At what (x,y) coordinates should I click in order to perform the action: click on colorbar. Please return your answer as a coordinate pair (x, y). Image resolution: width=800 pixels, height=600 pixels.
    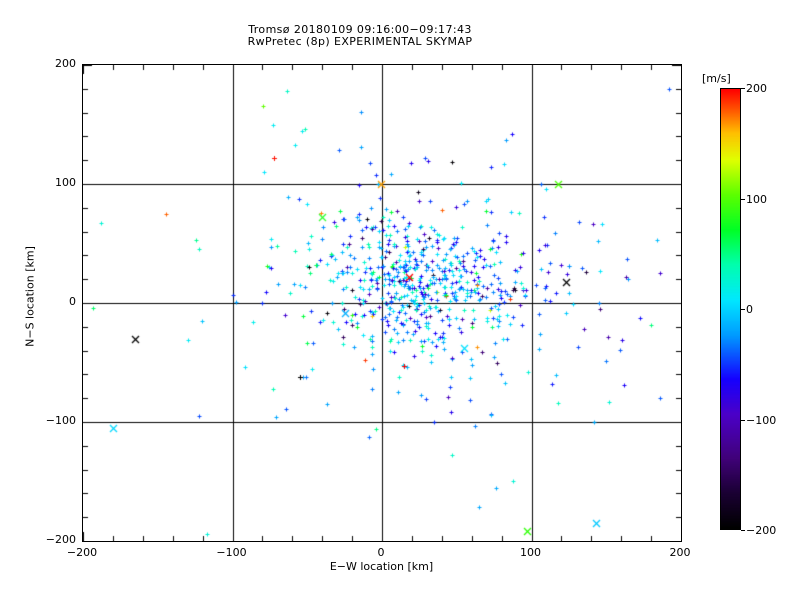
    Looking at the image, I should click on (730, 309).